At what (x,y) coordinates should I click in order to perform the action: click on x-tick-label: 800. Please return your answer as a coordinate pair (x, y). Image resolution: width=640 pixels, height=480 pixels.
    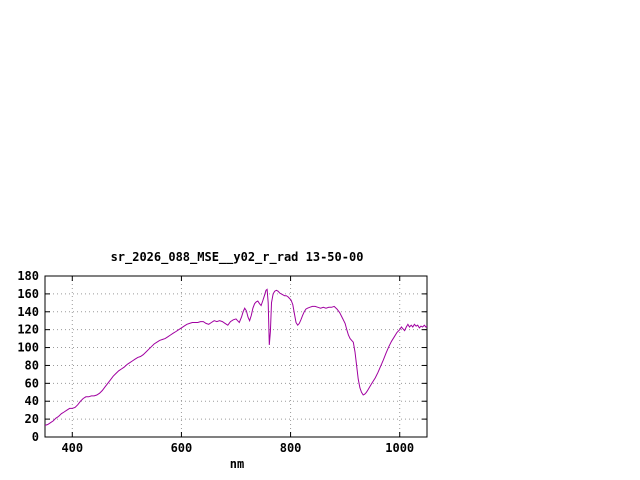
    Looking at the image, I should click on (291, 448).